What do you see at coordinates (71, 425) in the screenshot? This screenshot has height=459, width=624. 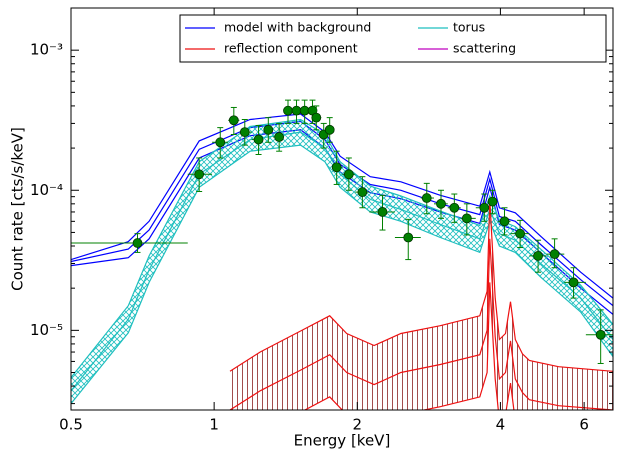 I see `x-tick-label: 0.5` at bounding box center [71, 425].